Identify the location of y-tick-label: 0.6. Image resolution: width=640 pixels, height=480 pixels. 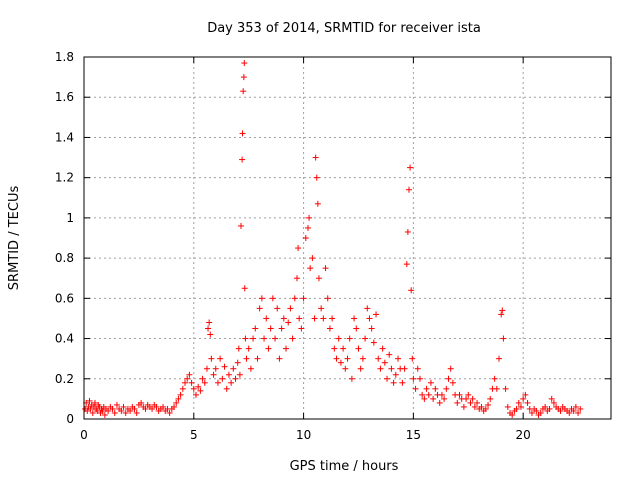
(64, 298).